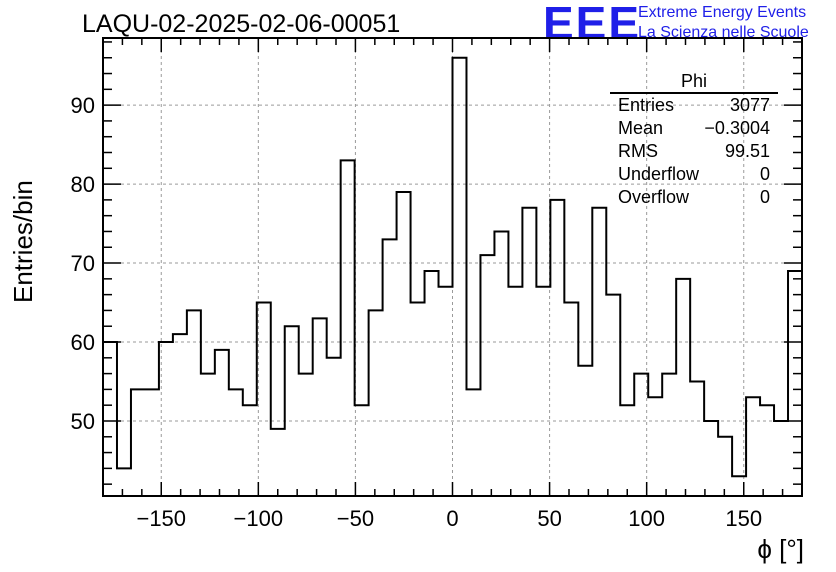 This screenshot has width=836, height=572. I want to click on stats-row-rms: RMS 99.51, so click(694, 151).